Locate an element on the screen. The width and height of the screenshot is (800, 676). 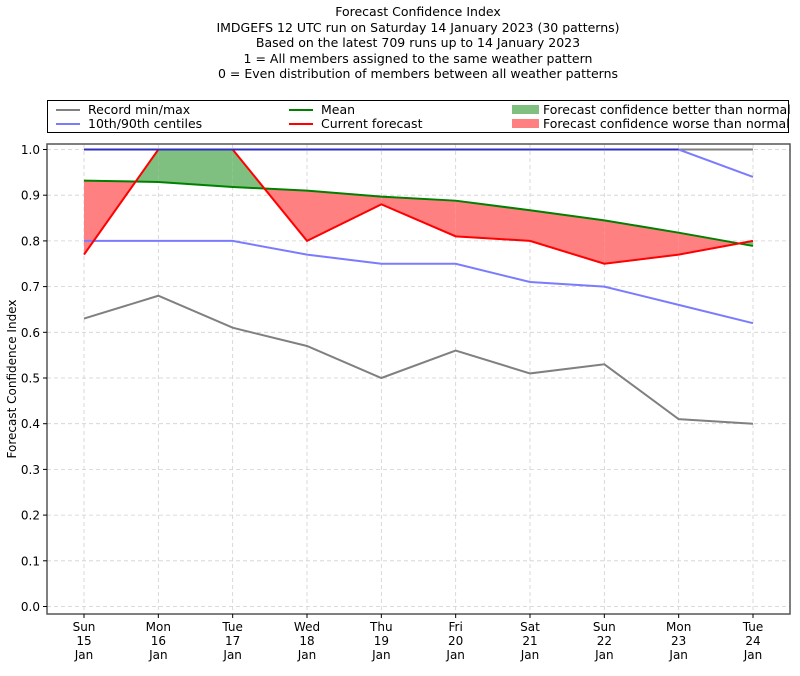
legend-swatch-record is located at coordinates (68, 109).